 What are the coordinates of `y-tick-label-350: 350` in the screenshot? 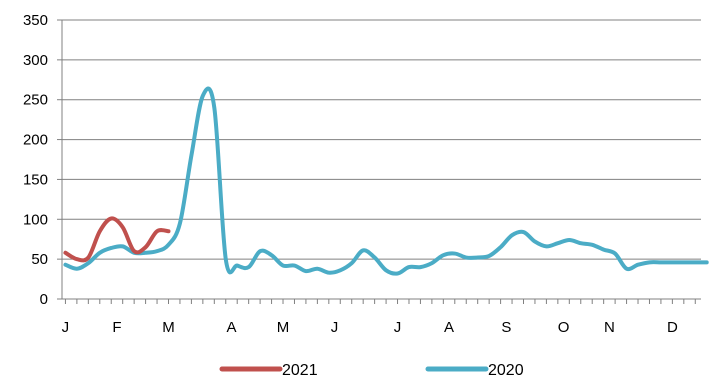 It's located at (35, 20).